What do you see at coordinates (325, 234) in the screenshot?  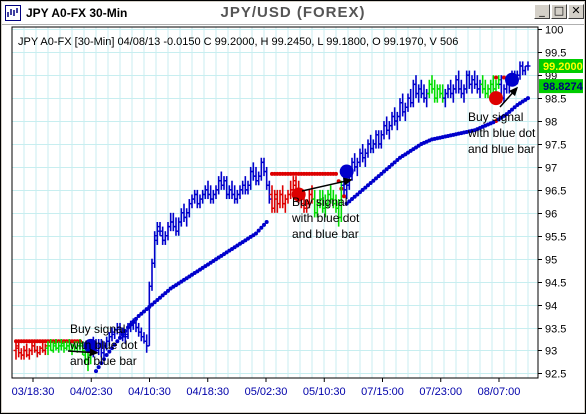 I see `annotation-line: and blue bar` at bounding box center [325, 234].